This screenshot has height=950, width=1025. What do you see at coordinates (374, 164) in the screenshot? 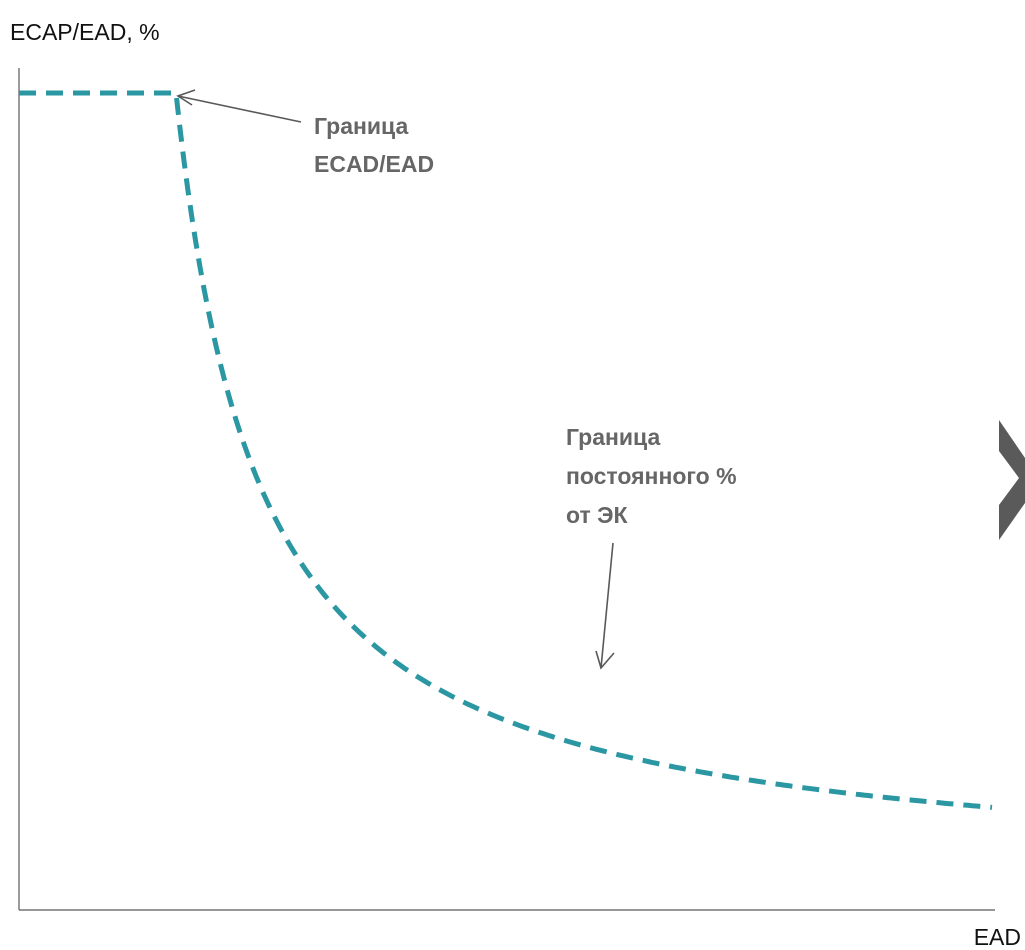
I see `annotation-ecad-ead-line-2: ECAD/EAD` at bounding box center [374, 164].